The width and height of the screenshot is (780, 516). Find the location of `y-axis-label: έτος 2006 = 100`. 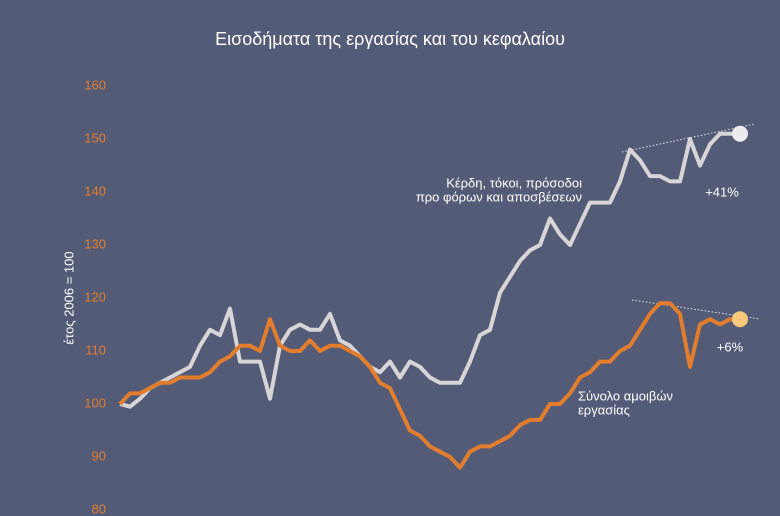

y-axis-label: έτος 2006 = 100 is located at coordinates (68, 297).